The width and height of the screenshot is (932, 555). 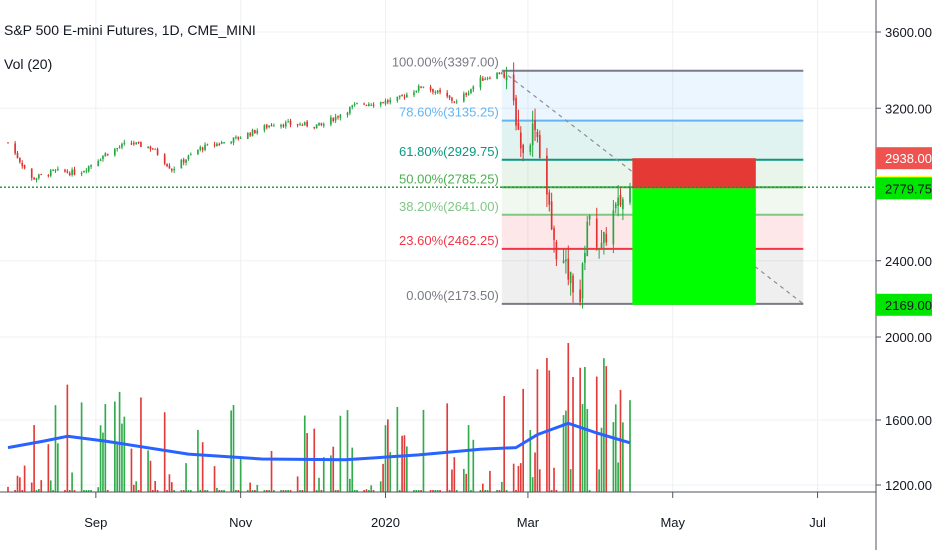 I want to click on symbol-title: S&P 500 E-mini Futures, 1D, CME_MINI, so click(x=130, y=30).